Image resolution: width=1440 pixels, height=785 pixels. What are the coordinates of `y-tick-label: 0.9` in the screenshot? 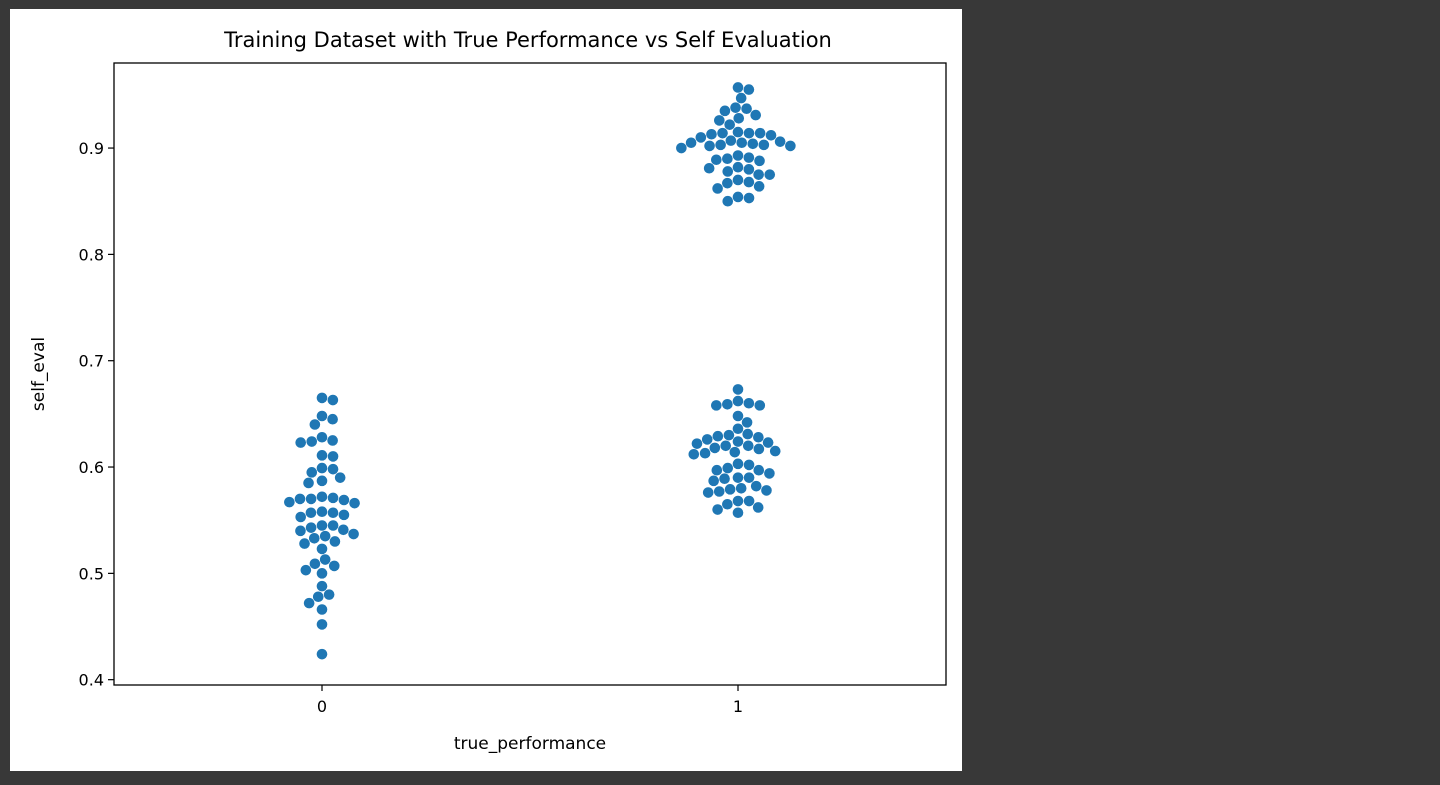 It's located at (91, 148).